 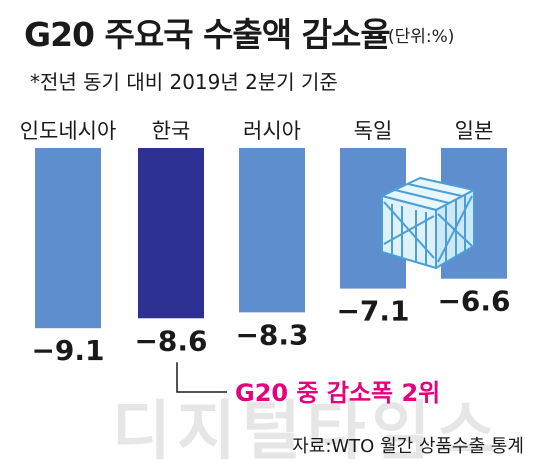 What do you see at coordinates (272, 131) in the screenshot?
I see `category-label-2: 러시아` at bounding box center [272, 131].